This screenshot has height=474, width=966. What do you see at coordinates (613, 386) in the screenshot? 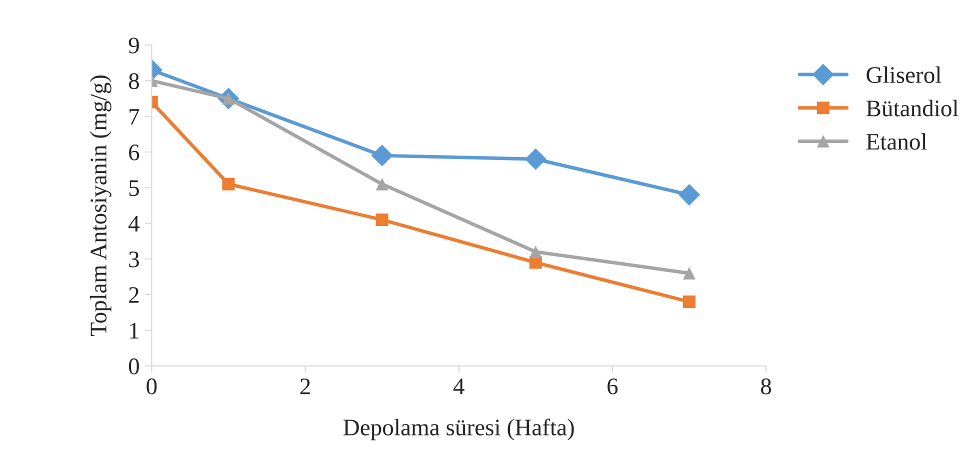
I see `x-tick-label: 6` at bounding box center [613, 386].